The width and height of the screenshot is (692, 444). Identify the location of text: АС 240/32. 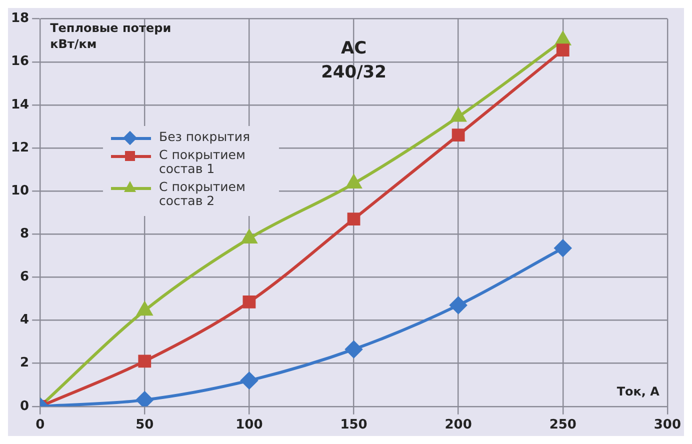
(353, 60).